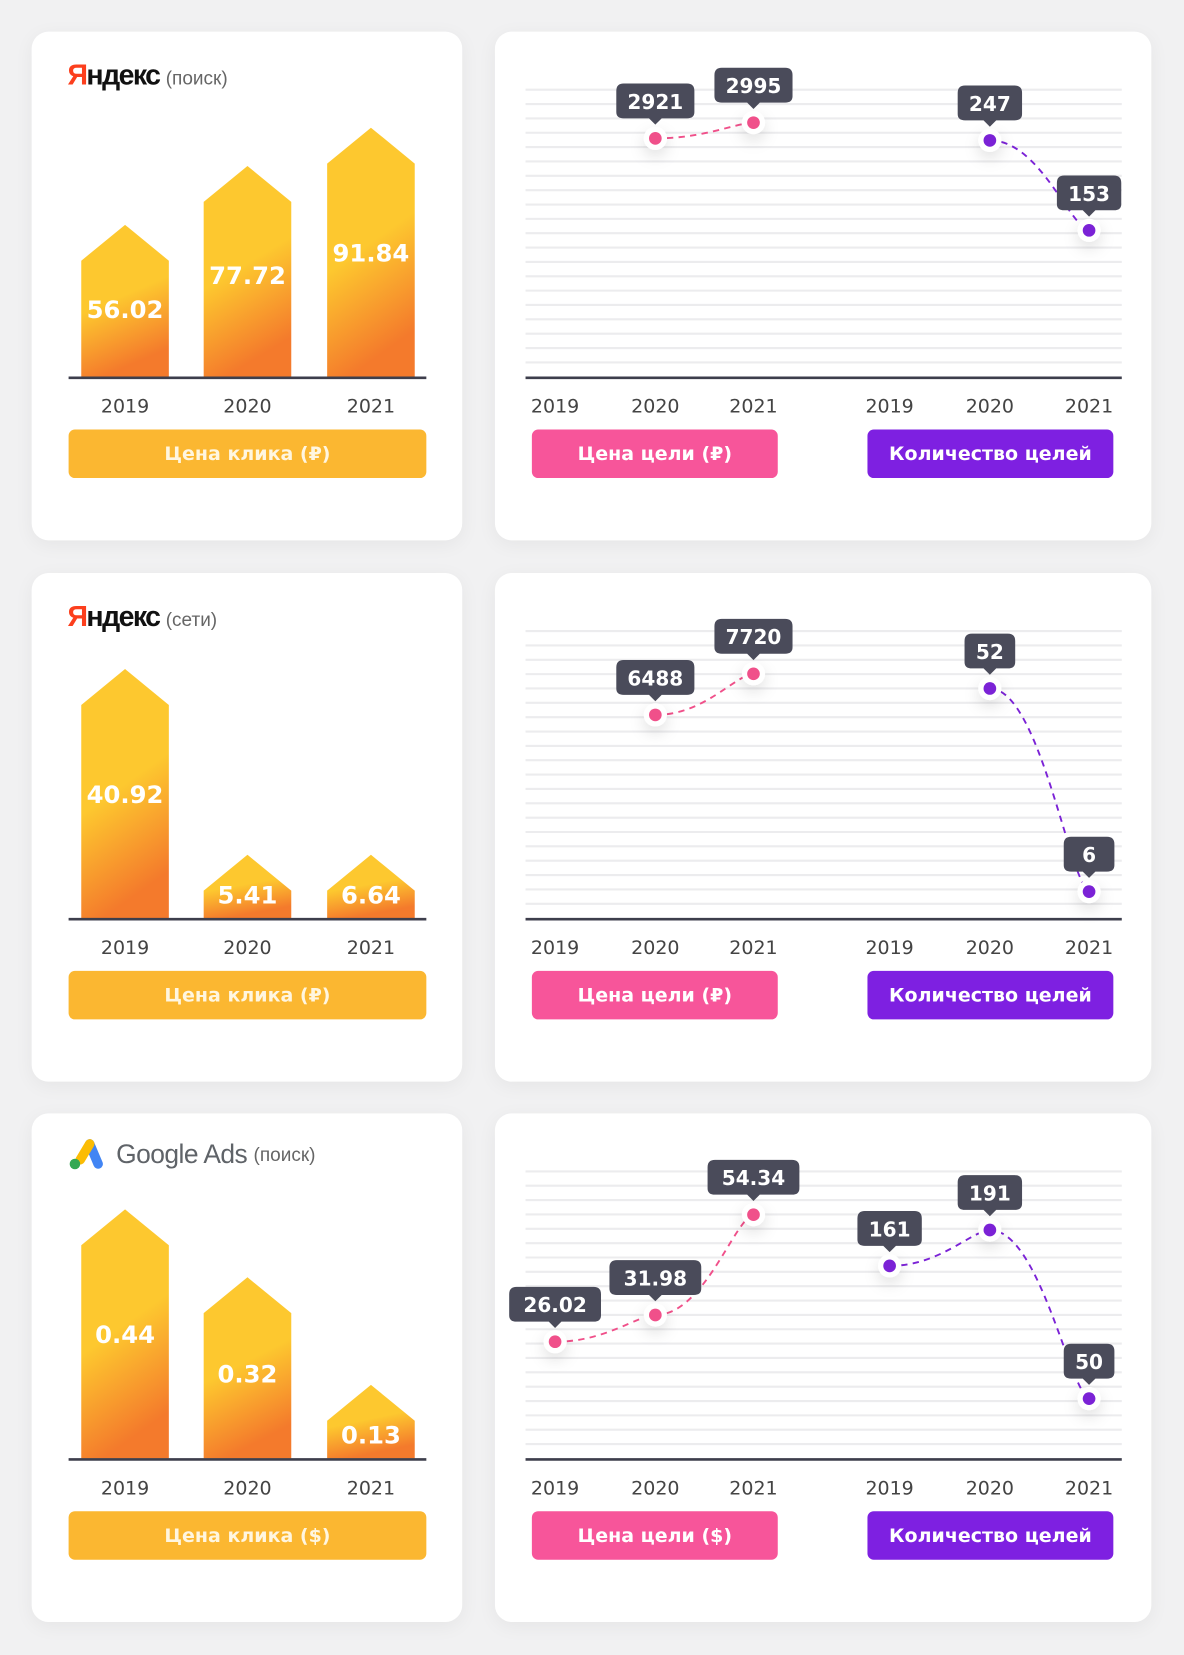 Image resolution: width=1184 pixels, height=1655 pixels. What do you see at coordinates (754, 637) in the screenshot?
I see `value-label: 7720` at bounding box center [754, 637].